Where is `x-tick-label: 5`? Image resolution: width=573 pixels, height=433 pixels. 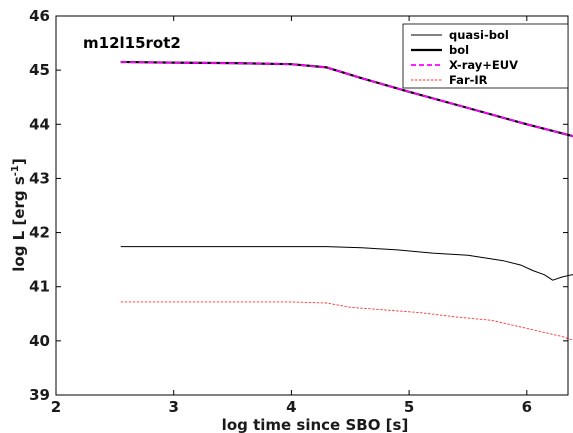 x-tick-label: 5 is located at coordinates (409, 407).